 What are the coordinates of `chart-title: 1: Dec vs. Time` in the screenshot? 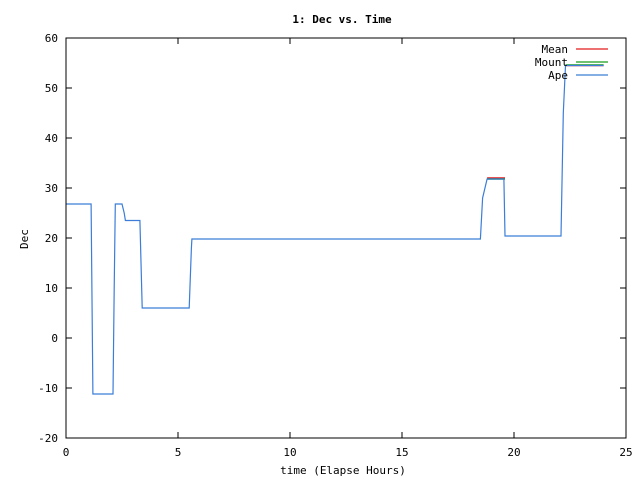 It's located at (342, 19).